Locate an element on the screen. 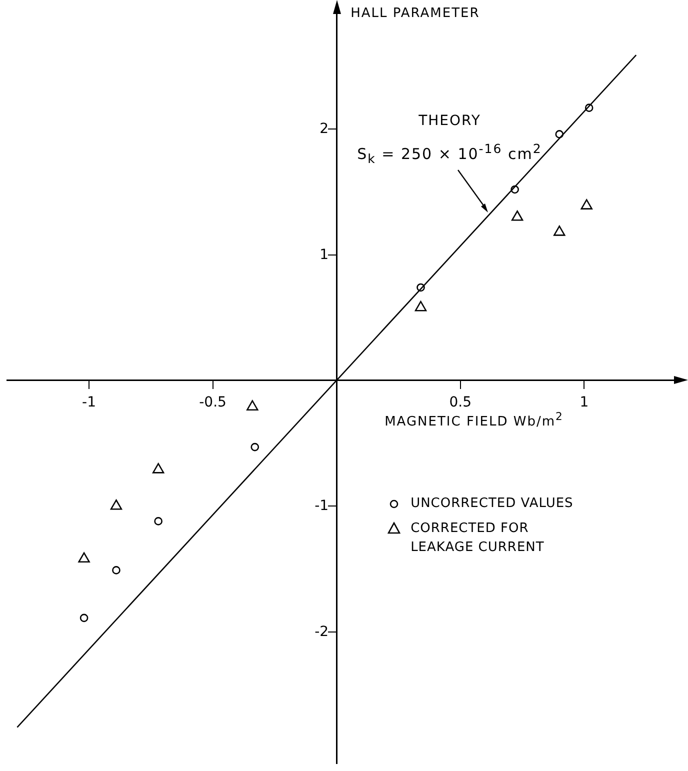 Image resolution: width=688 pixels, height=771 pixels. legend-label: CORRECTED FOR LEAKAGE CURRENT is located at coordinates (478, 539).